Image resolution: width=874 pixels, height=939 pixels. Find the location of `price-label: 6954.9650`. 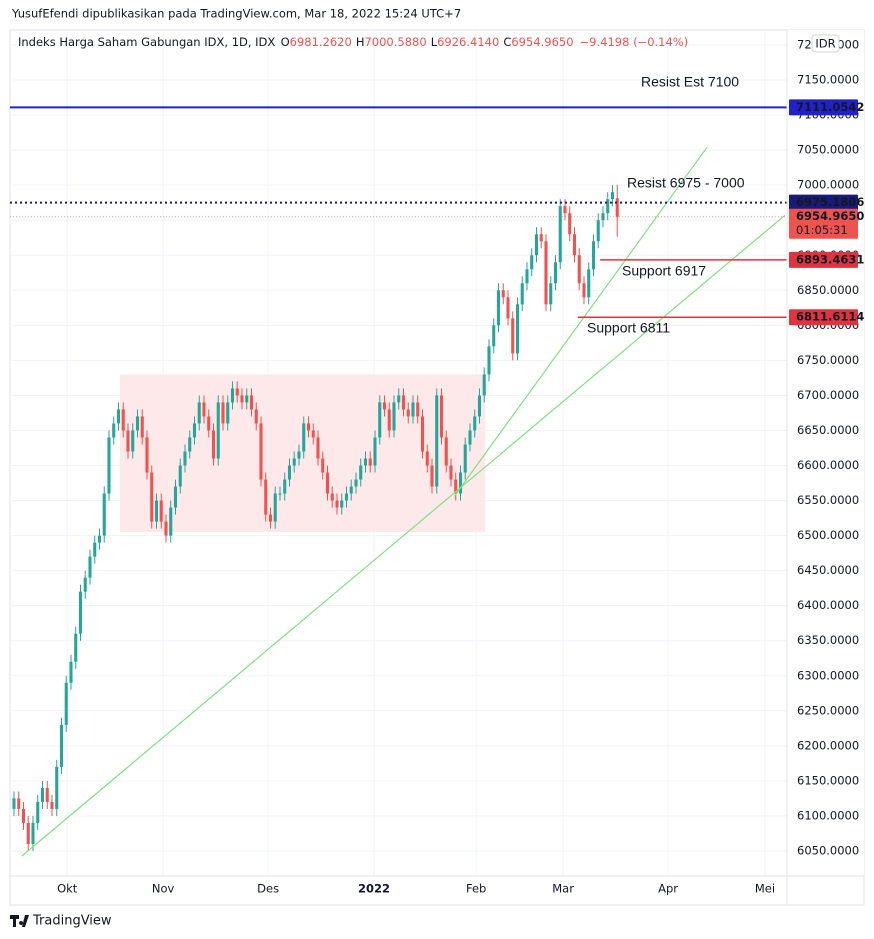

price-label: 6954.9650 is located at coordinates (830, 216).